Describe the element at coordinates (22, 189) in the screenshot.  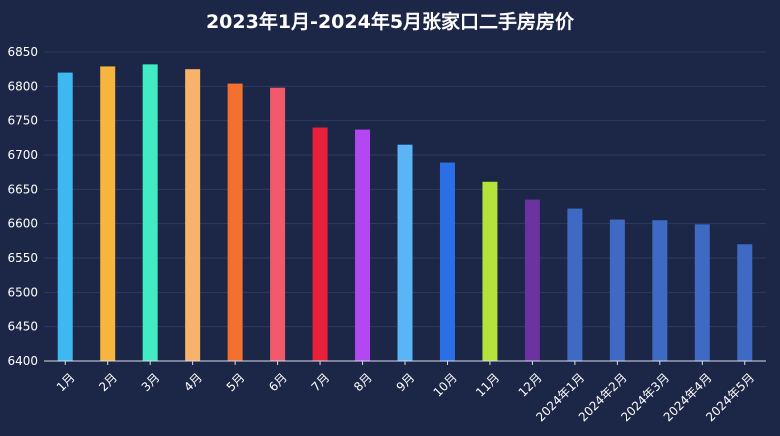
I see `y-tick-label: 6650` at that location.